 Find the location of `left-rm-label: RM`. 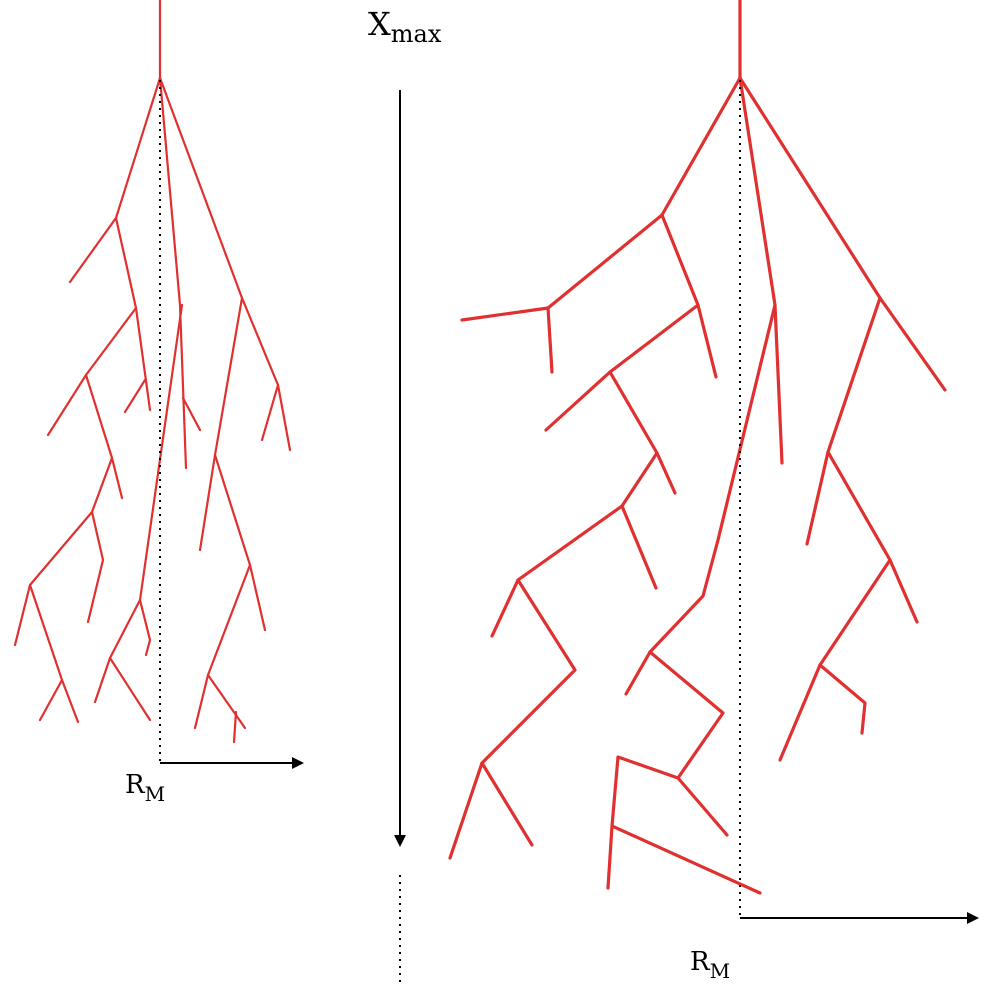

left-rm-label: RM is located at coordinates (145, 788).